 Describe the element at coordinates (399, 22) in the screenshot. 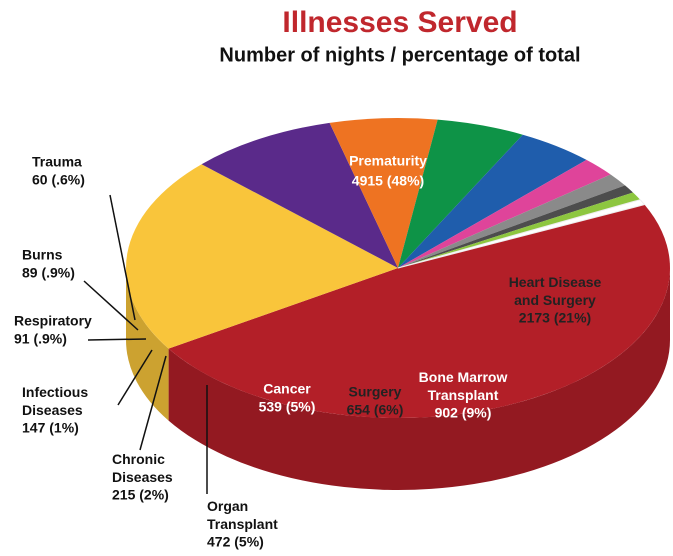

I see `chart-title: Illnesses Served` at that location.